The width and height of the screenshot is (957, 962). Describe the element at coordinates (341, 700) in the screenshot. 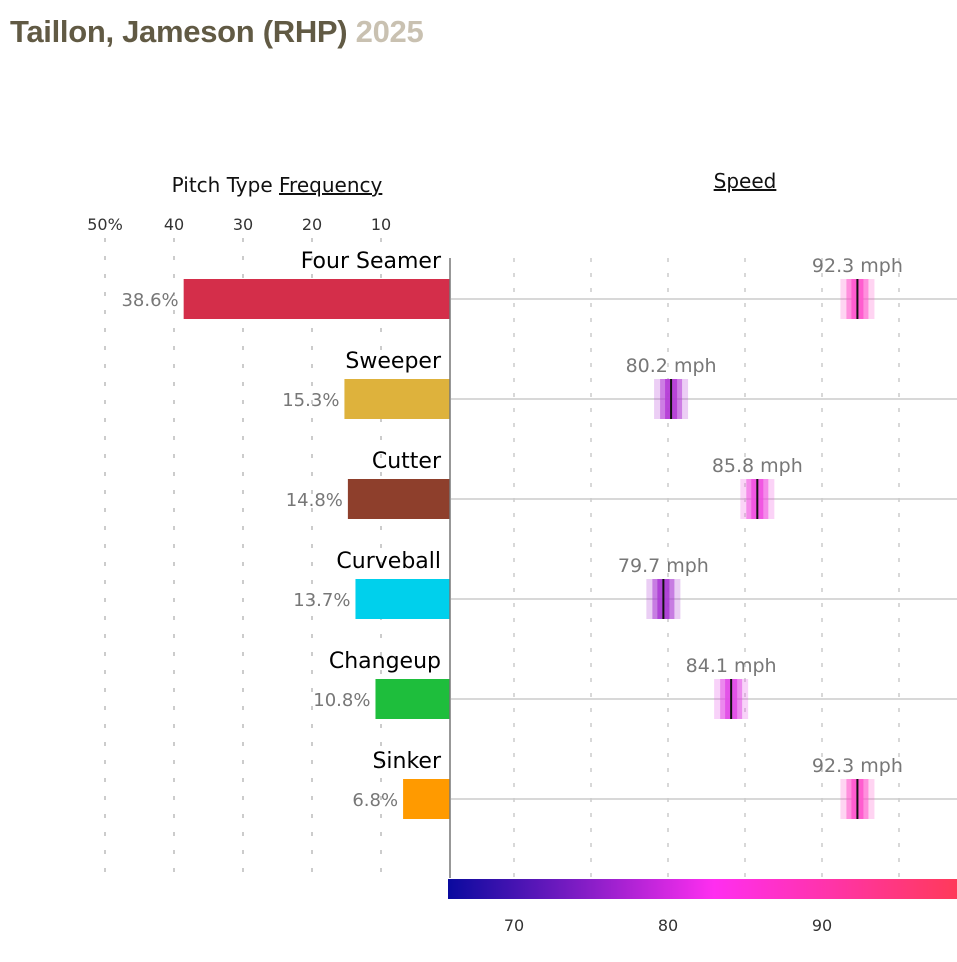

I see `frequency-value-label: 10.8%` at that location.